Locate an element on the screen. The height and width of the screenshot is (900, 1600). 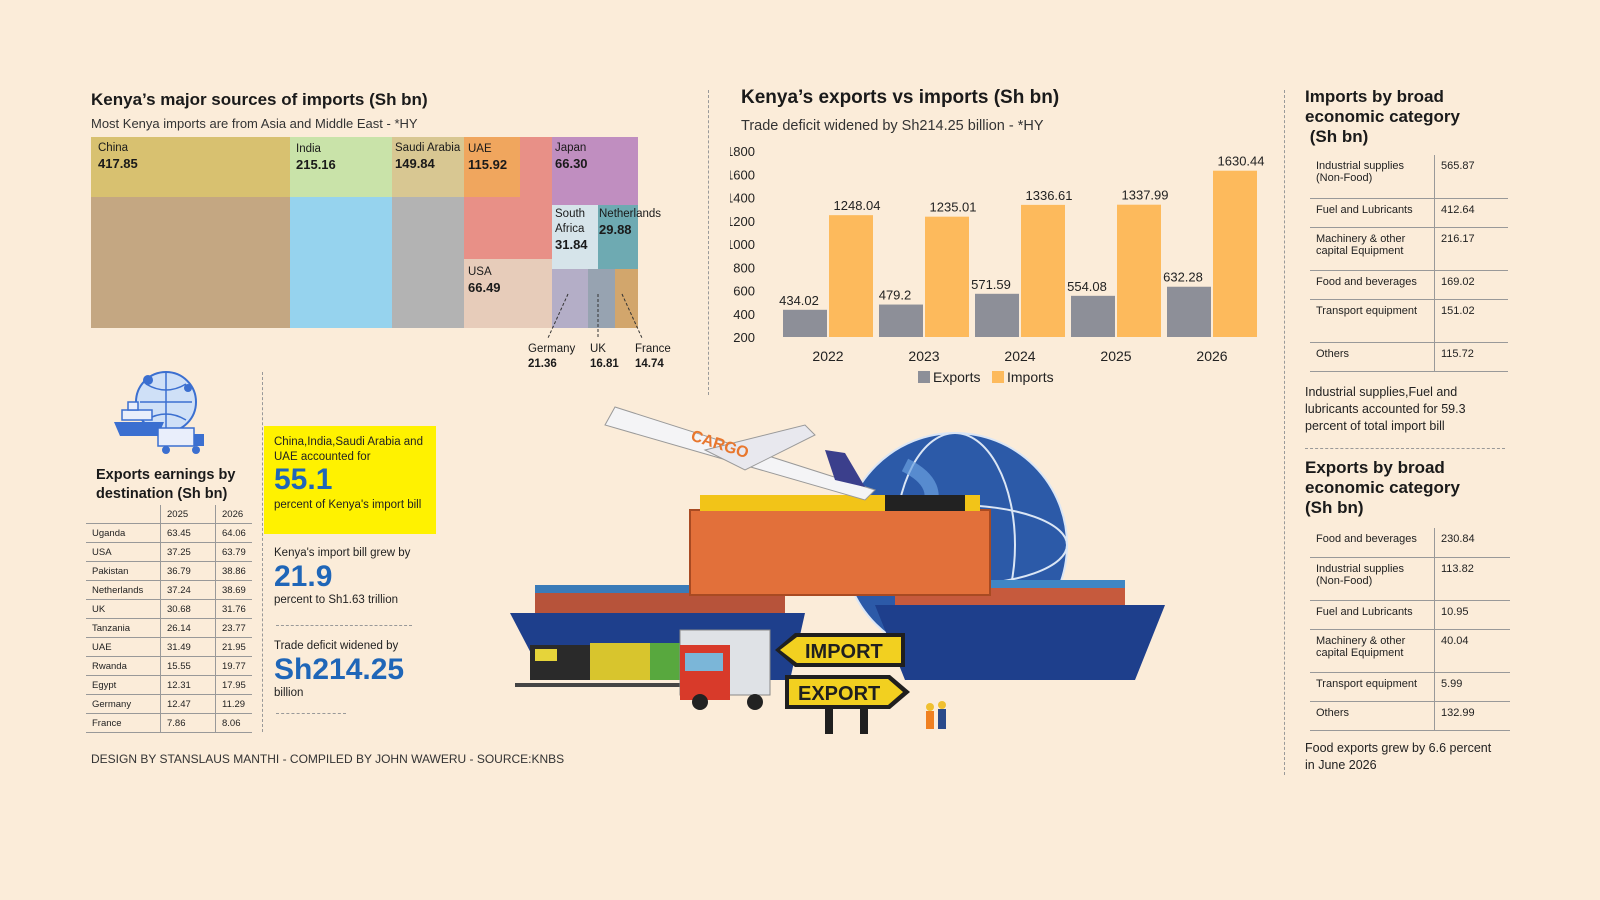
y-tick-label: 200 is located at coordinates (744, 337).